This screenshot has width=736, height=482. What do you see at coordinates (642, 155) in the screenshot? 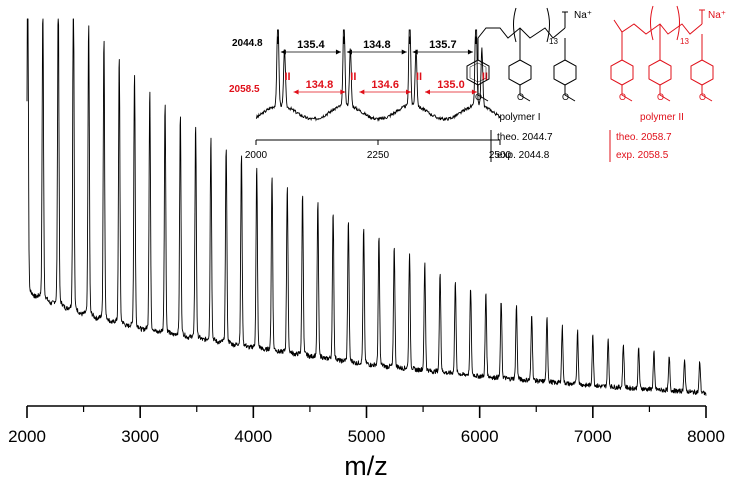
I see `experimental-mass: exp. 2058.5` at bounding box center [642, 155].